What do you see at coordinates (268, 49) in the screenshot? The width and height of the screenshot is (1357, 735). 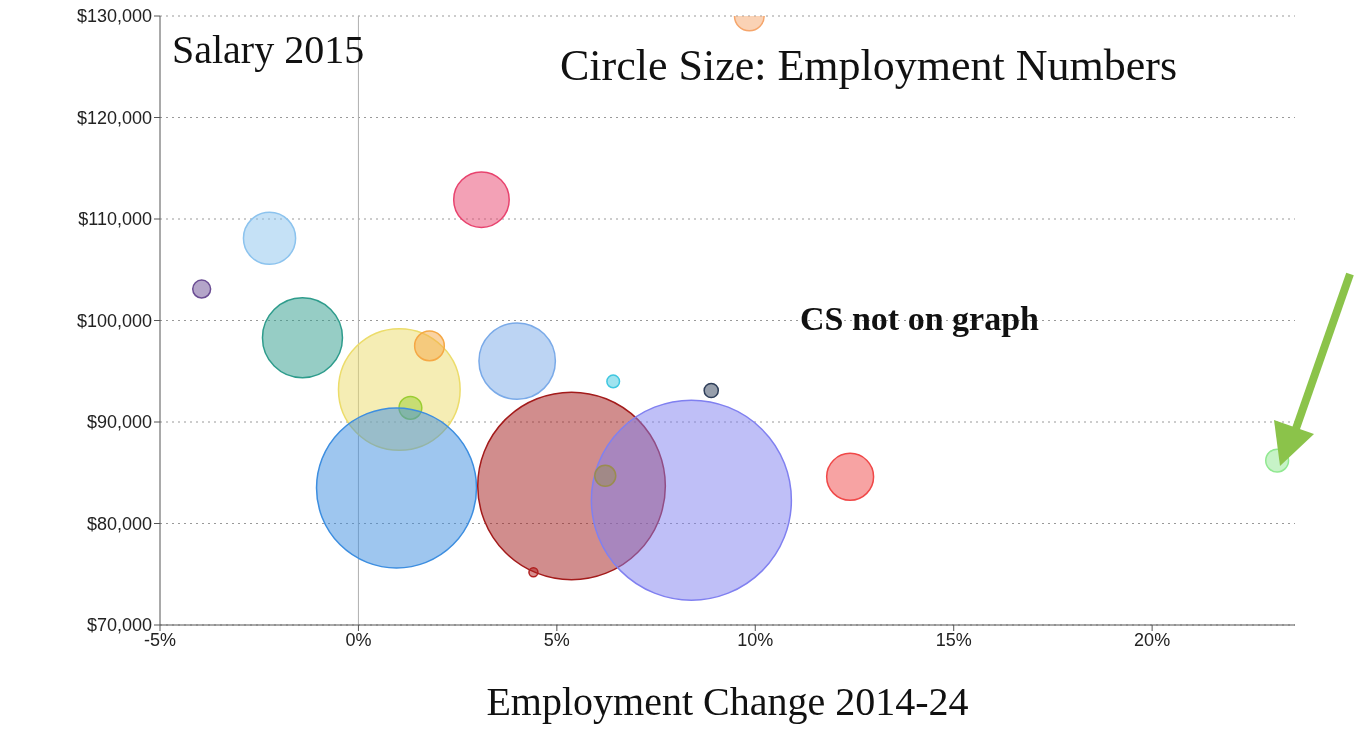 I see `y-axis-title: Salary 2015` at bounding box center [268, 49].